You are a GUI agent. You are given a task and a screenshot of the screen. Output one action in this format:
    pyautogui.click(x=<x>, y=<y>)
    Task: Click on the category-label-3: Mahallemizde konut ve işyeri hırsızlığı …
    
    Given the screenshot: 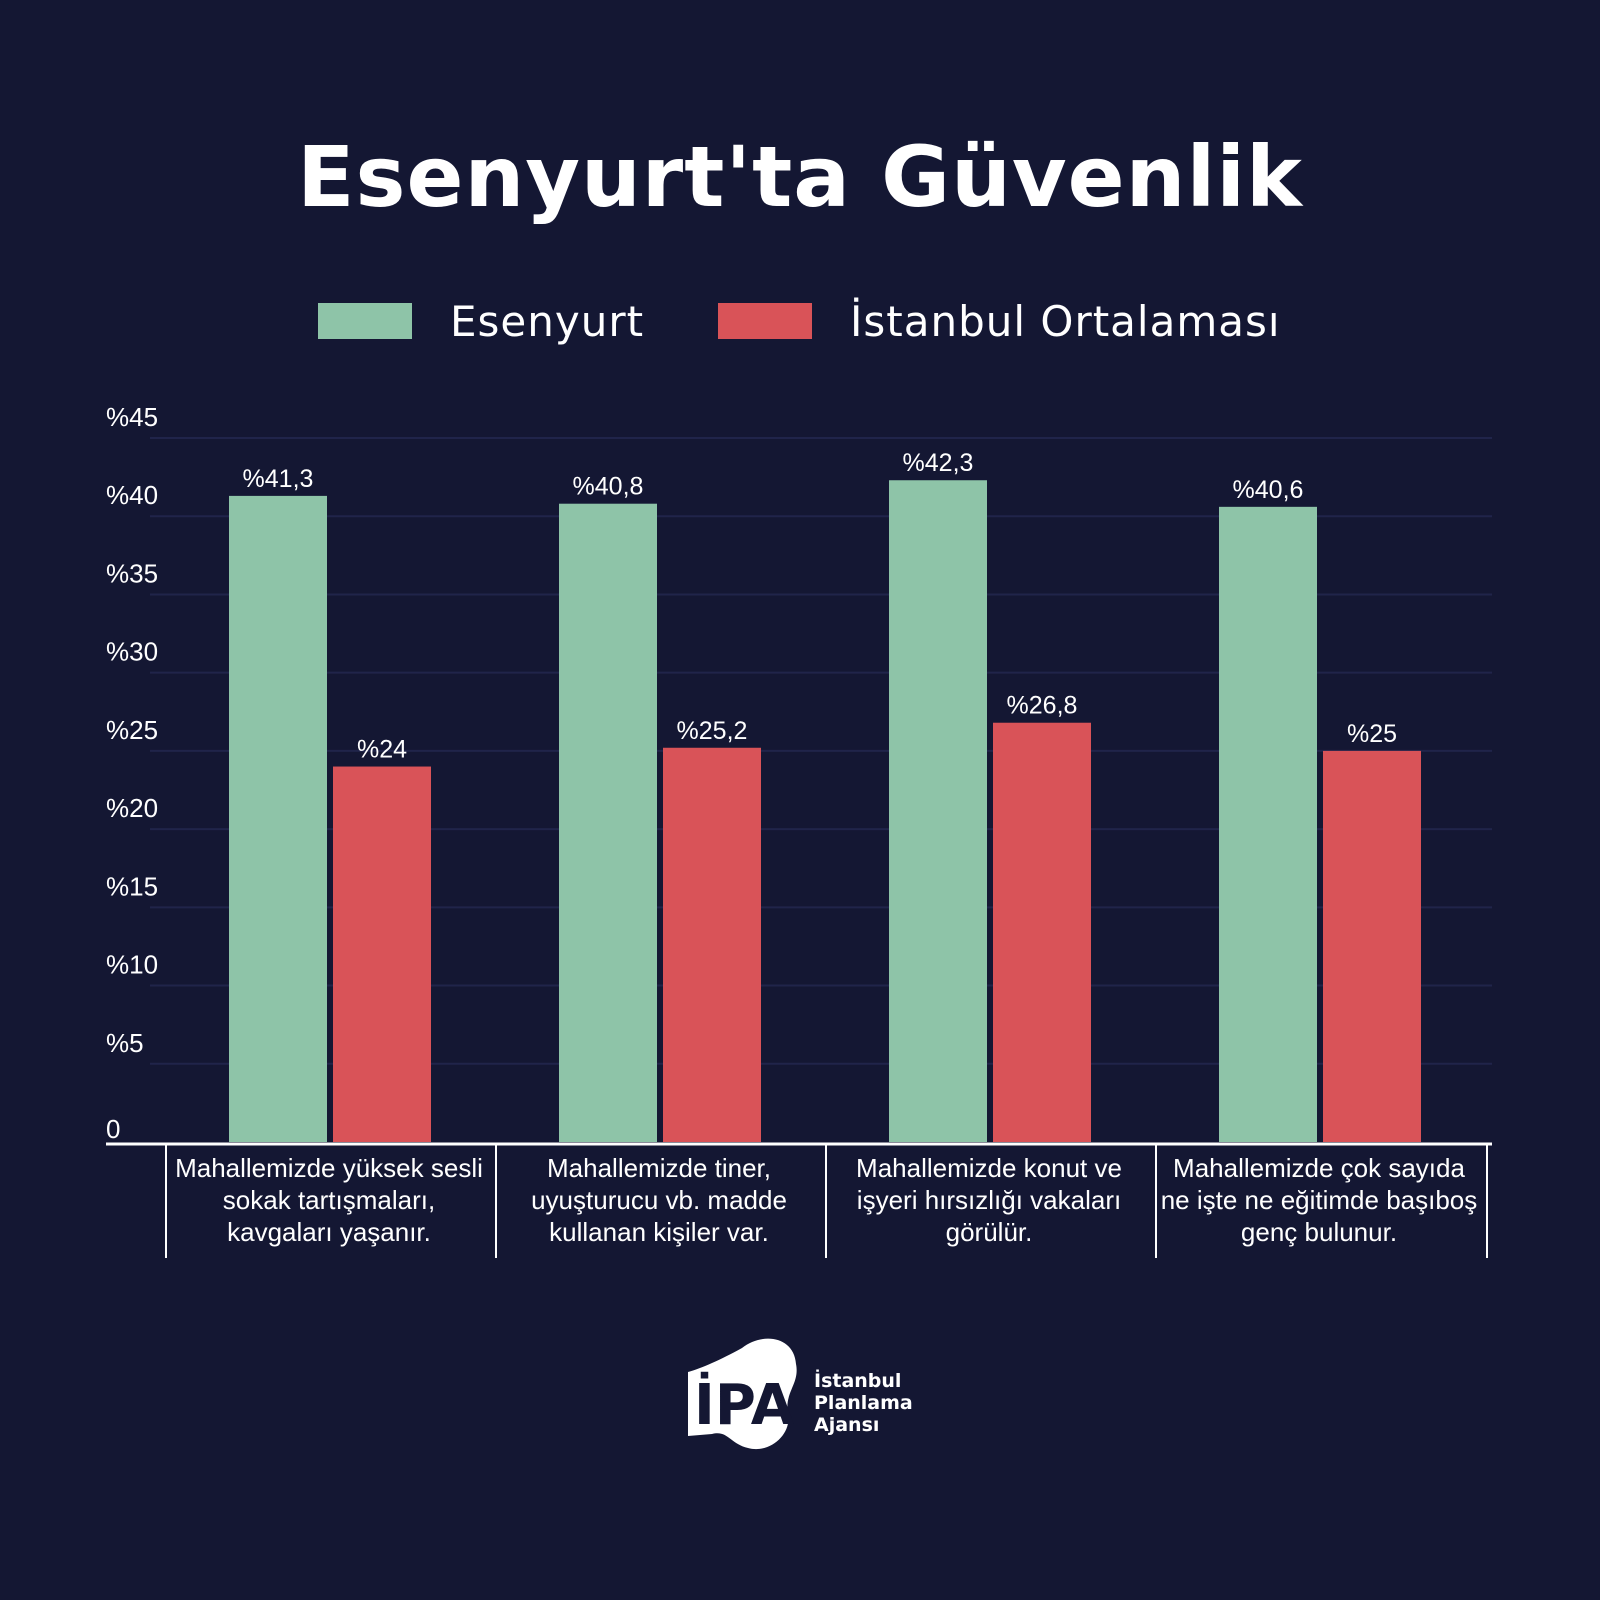 What is the action you would take?
    pyautogui.click(x=989, y=1200)
    